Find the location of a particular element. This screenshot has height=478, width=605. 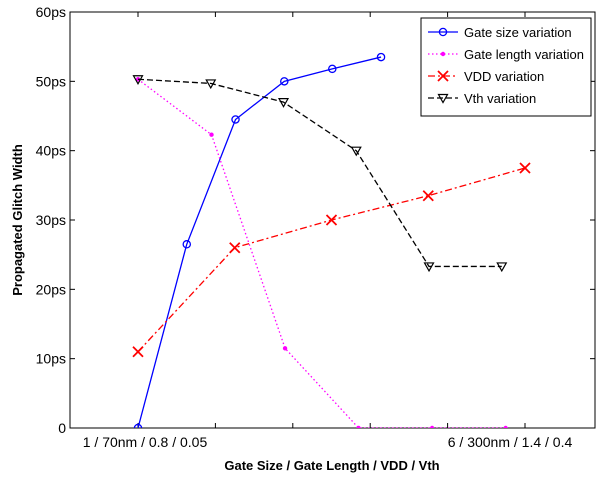

y-tick-label: 40ps is located at coordinates (51, 151).